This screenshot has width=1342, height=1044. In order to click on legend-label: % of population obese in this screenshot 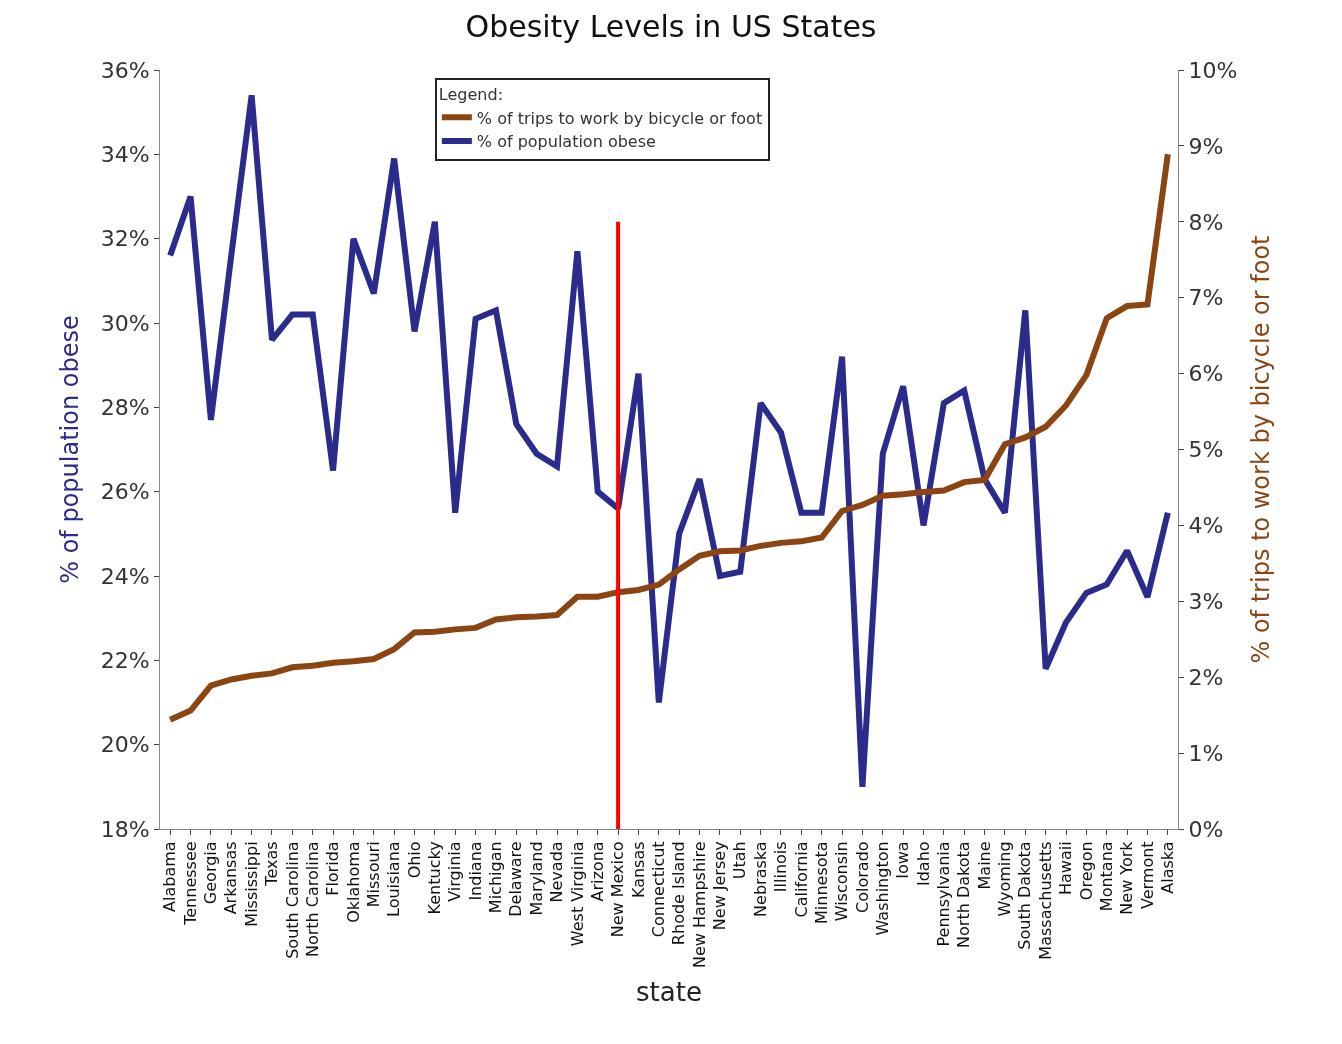, I will do `click(566, 142)`.